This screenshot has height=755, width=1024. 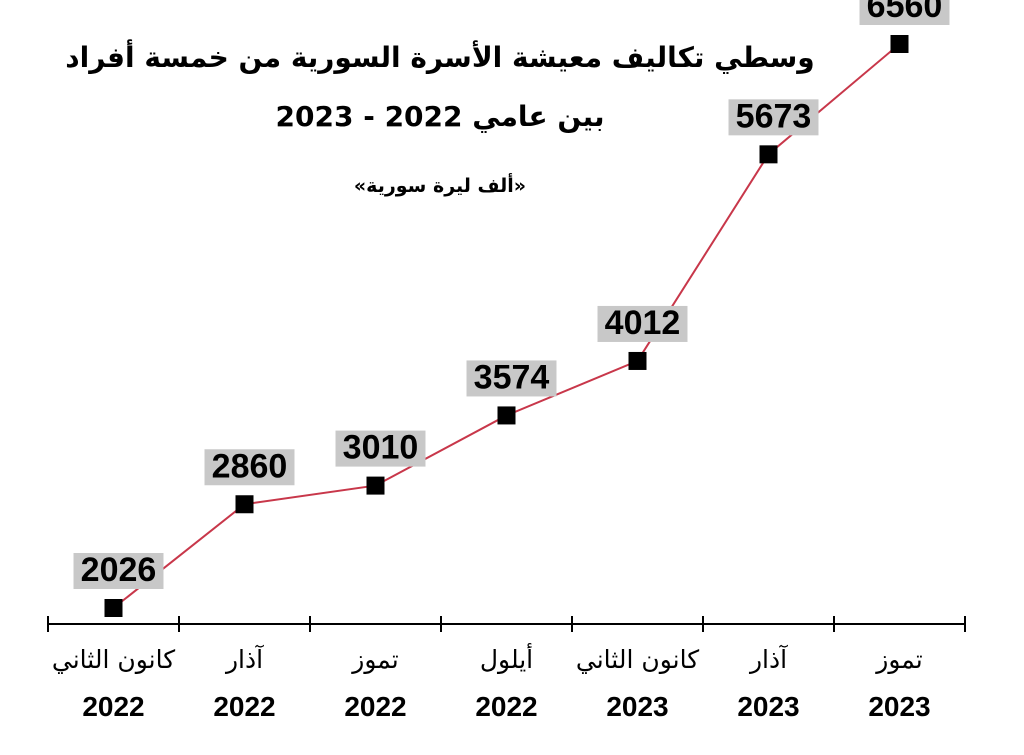 I want to click on chart-unit-label: «ألف ليرة سورية», so click(x=440, y=185).